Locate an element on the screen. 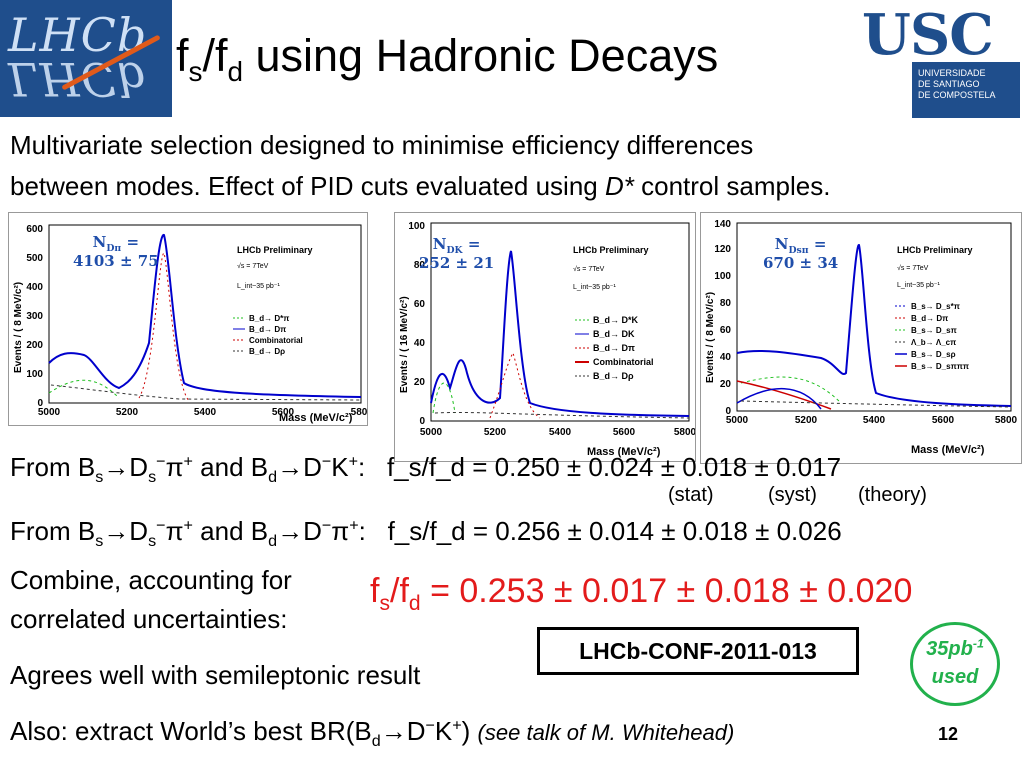 The image size is (1024, 768). usc-logo-text: USC is located at coordinates (928, 35).